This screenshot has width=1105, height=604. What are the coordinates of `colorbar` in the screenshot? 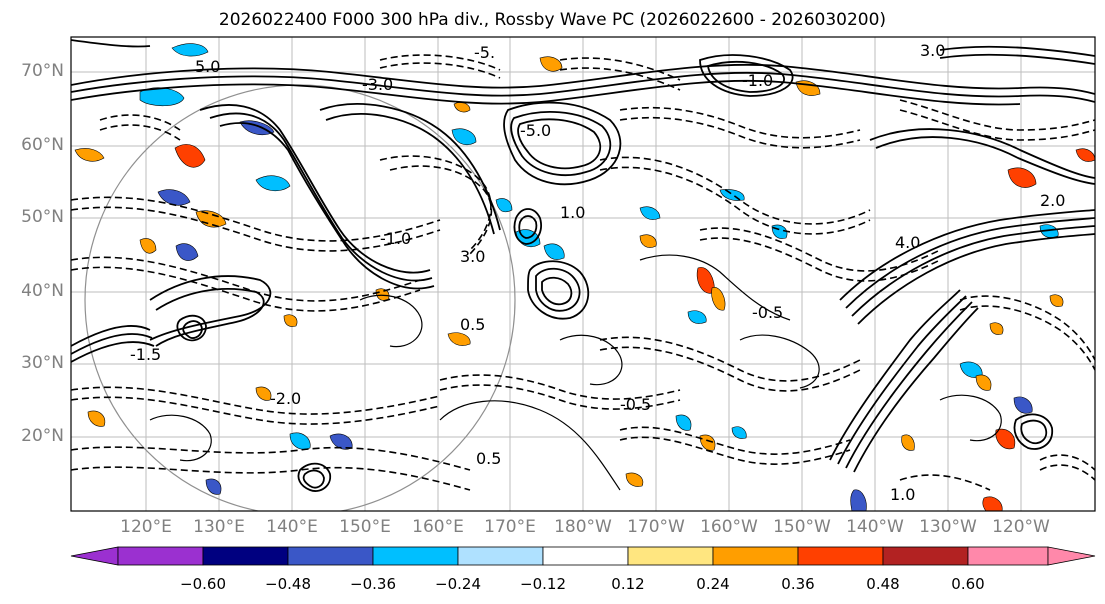 It's located at (583, 556).